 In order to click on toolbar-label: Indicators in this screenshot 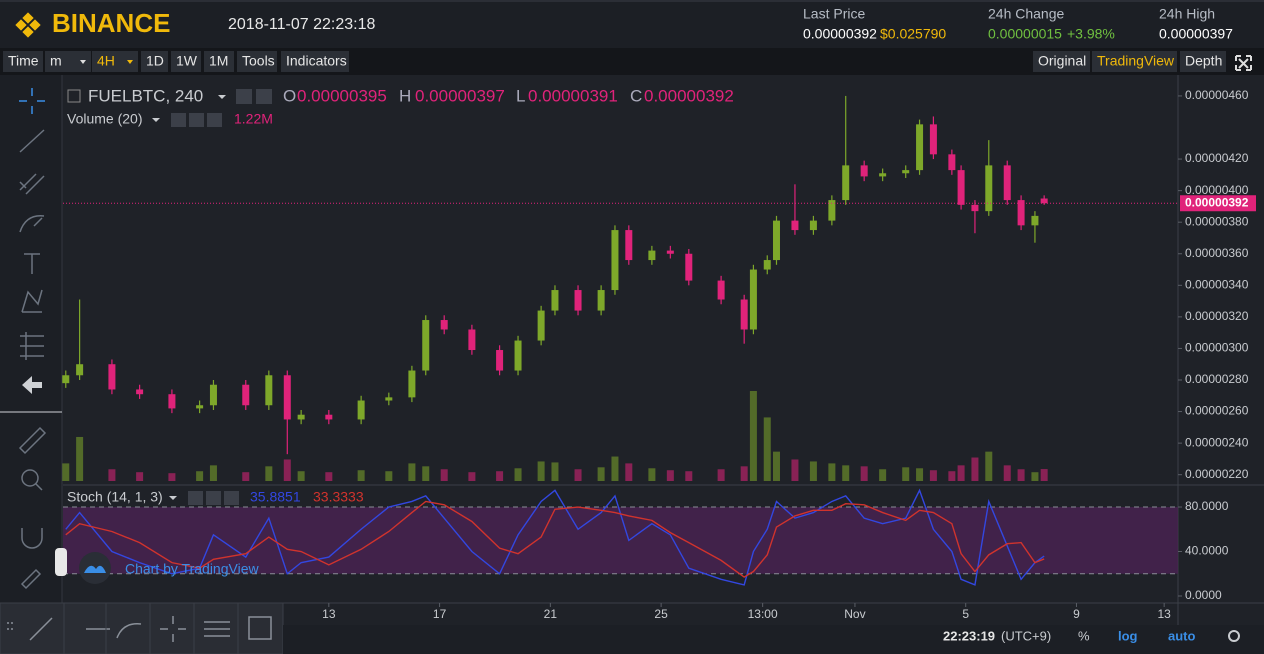, I will do `click(316, 61)`.